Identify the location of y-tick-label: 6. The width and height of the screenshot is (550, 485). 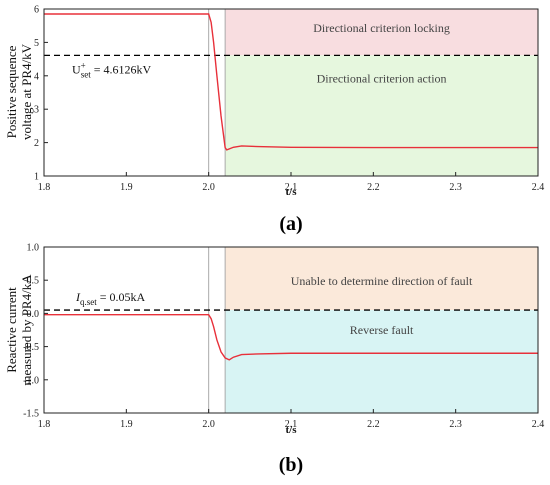
(36, 10).